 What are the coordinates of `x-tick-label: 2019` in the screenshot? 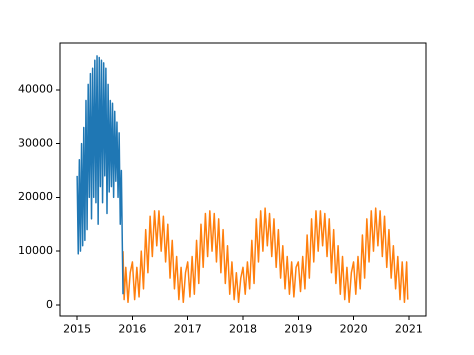 It's located at (298, 329).